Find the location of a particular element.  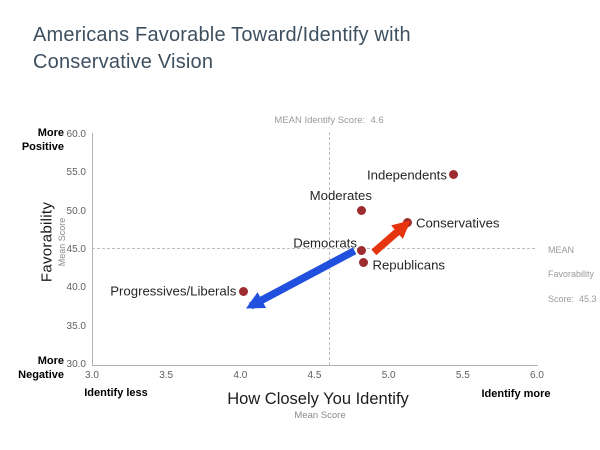

mean-favorability-line is located at coordinates (313, 248).